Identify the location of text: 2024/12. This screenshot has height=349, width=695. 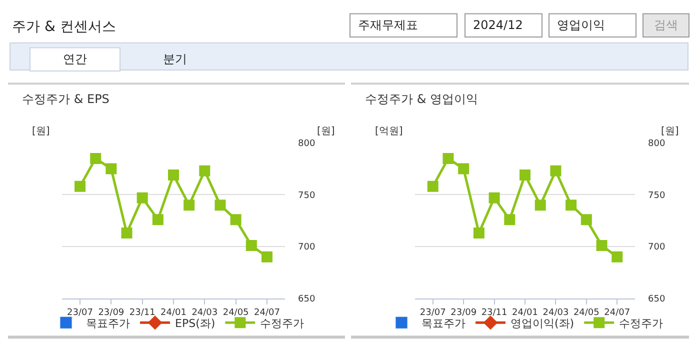
(498, 25).